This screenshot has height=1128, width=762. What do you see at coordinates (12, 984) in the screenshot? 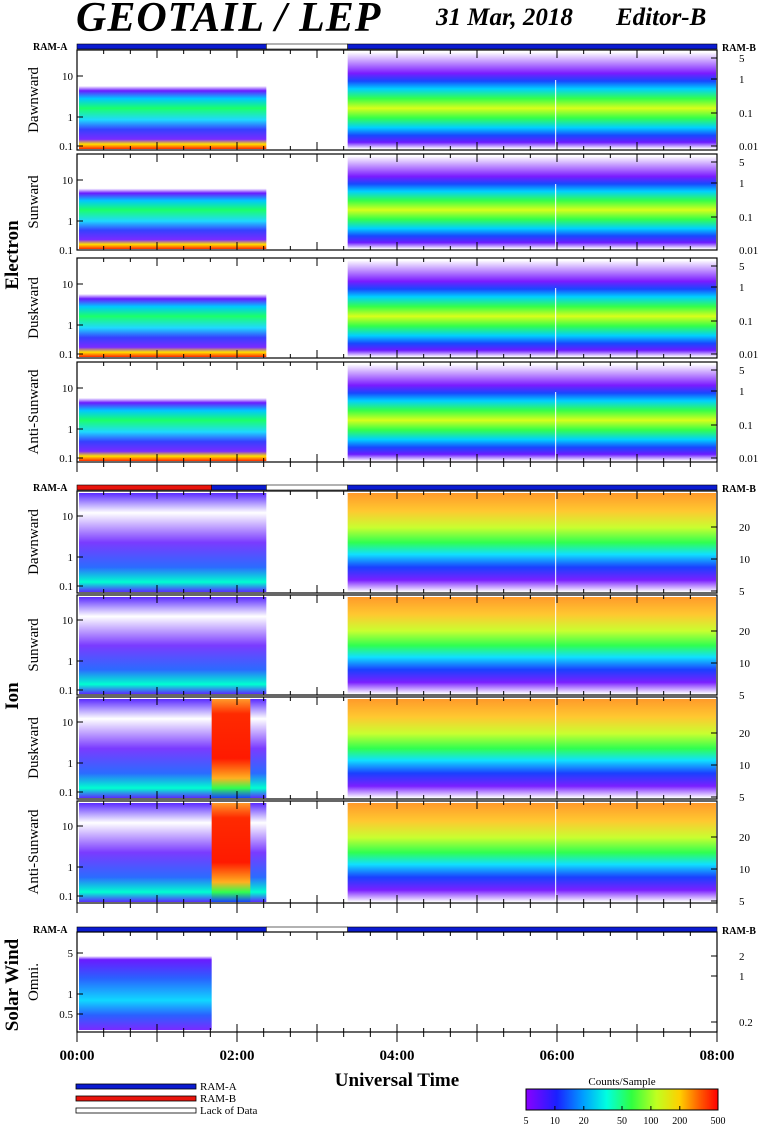
I see `group-label: Solar Wind` at bounding box center [12, 984].